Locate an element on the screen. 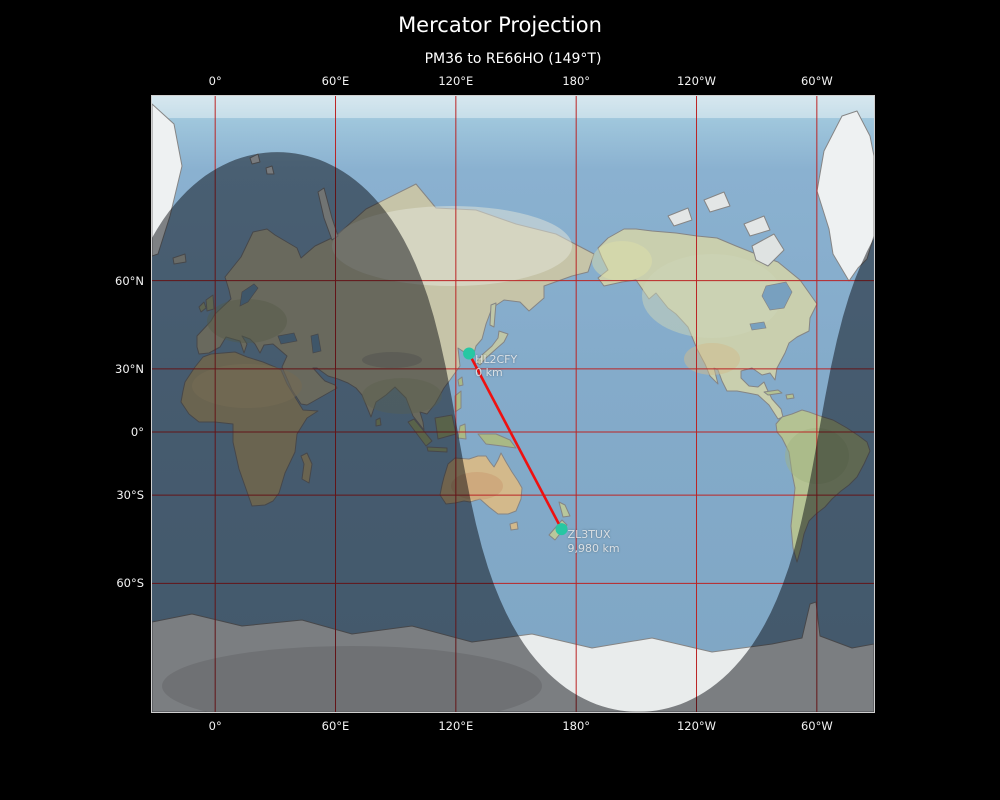 The image size is (1000, 800). tasmania is located at coordinates (514, 526).